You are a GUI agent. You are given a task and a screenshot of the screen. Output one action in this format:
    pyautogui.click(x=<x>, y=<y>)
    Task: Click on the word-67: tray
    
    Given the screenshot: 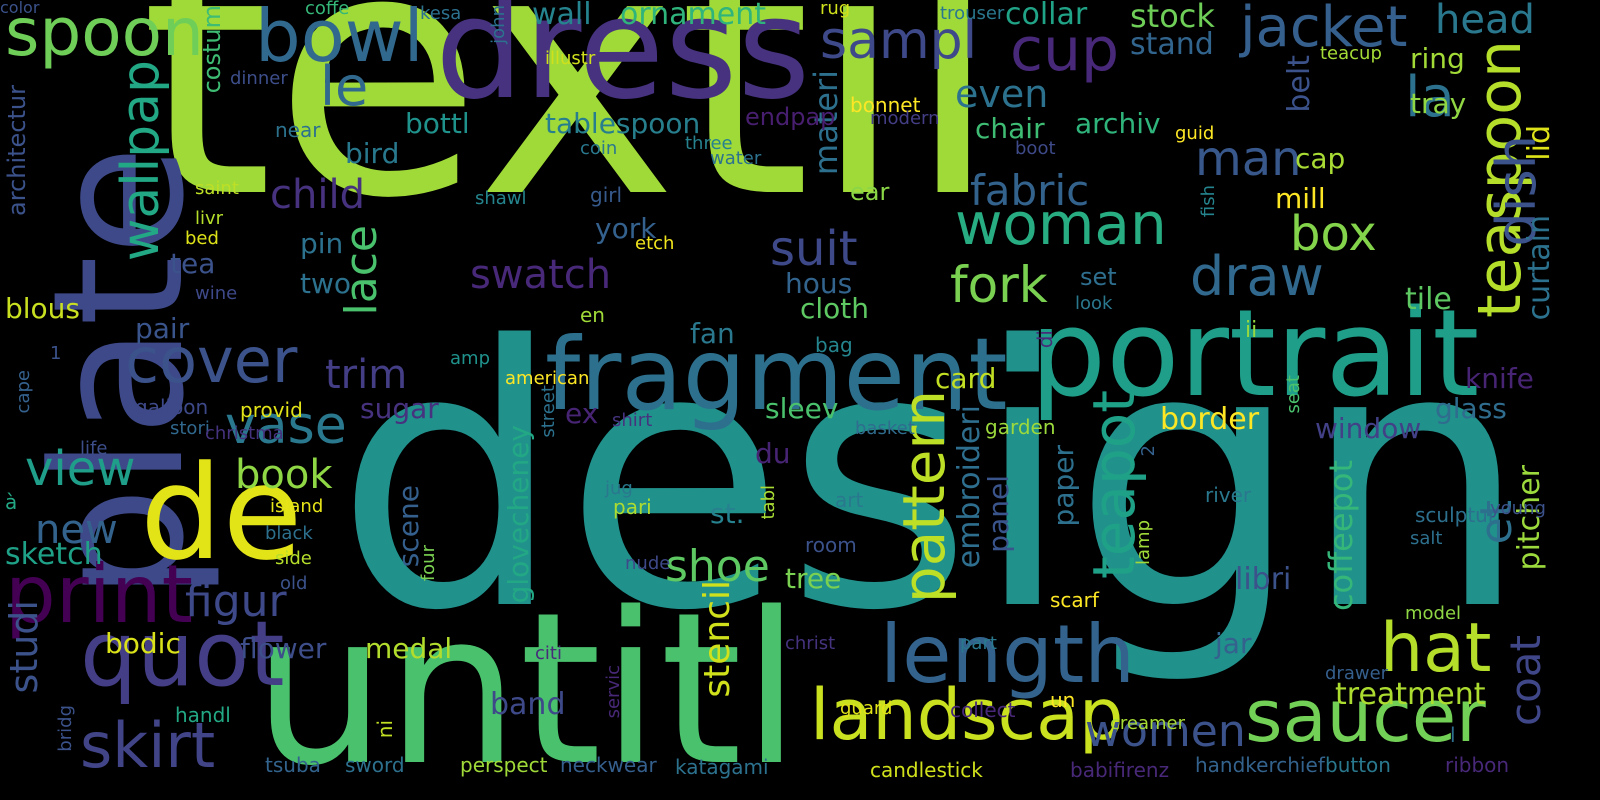 What is the action you would take?
    pyautogui.click(x=1438, y=103)
    